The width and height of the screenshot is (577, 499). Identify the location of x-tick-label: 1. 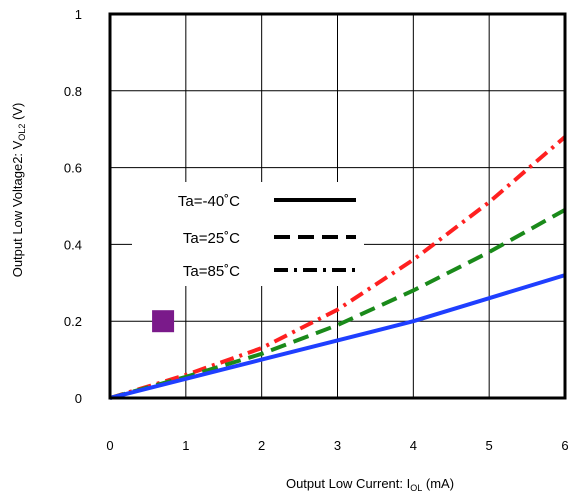
(185, 445).